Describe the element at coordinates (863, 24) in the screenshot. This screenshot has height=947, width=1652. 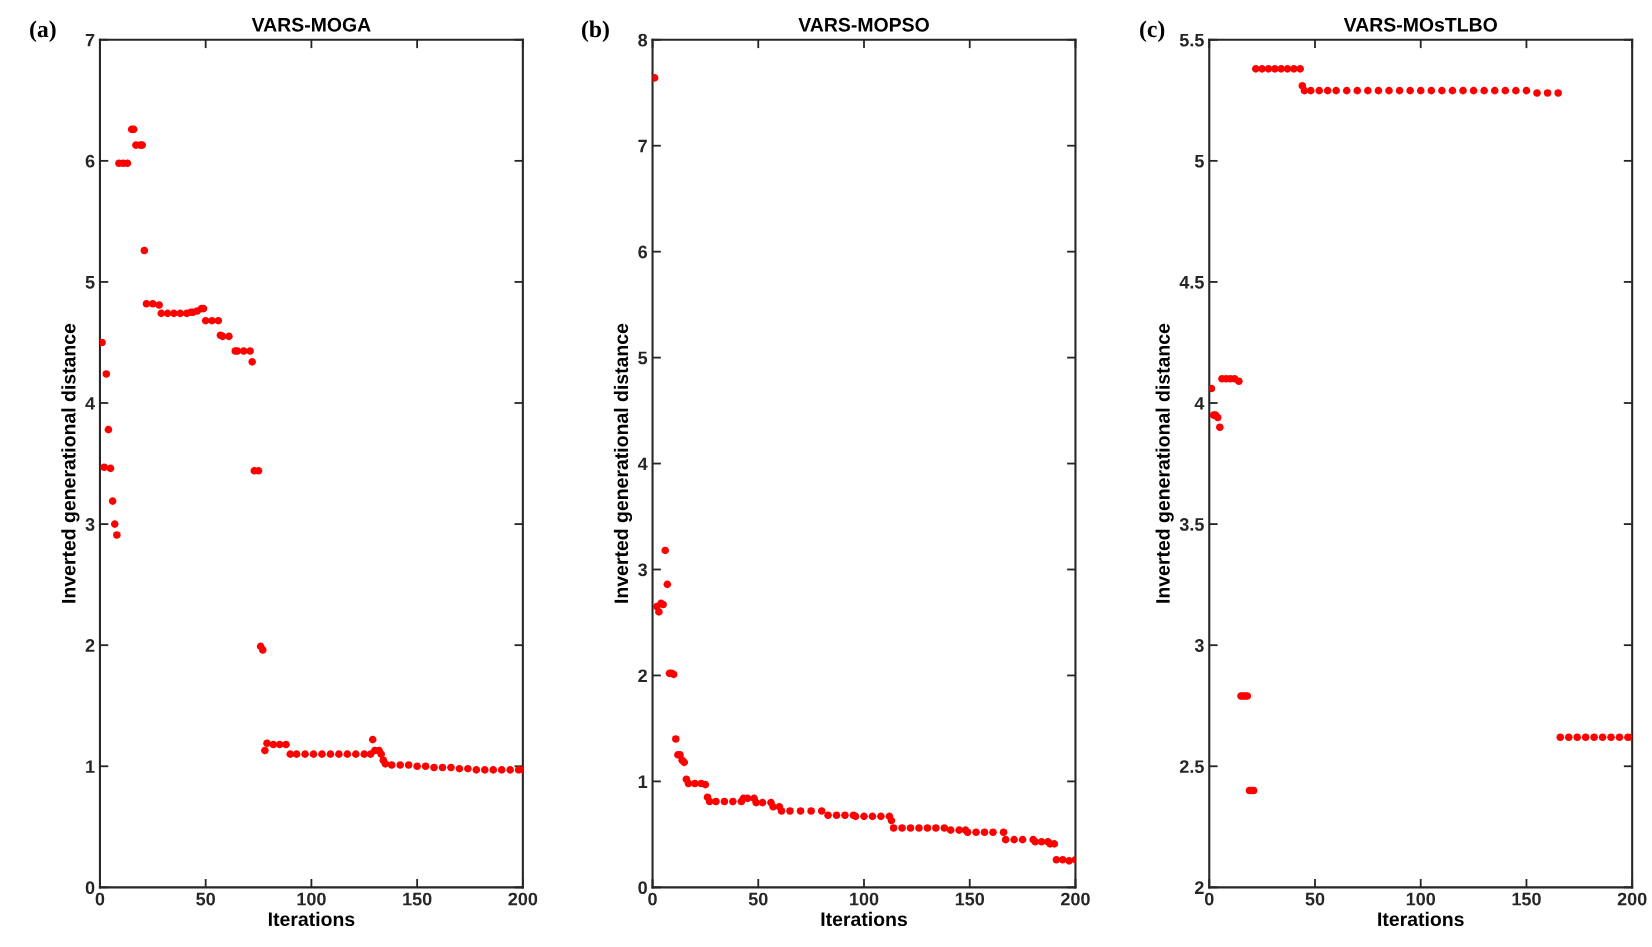
I see `chart-title: VARS-MOPSO` at that location.